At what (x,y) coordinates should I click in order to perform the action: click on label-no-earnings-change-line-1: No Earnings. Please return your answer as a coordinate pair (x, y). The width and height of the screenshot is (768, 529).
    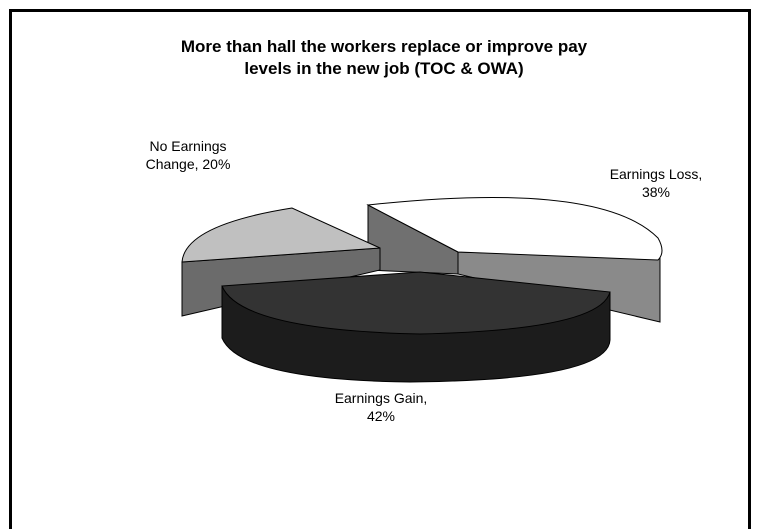
    Looking at the image, I should click on (188, 146).